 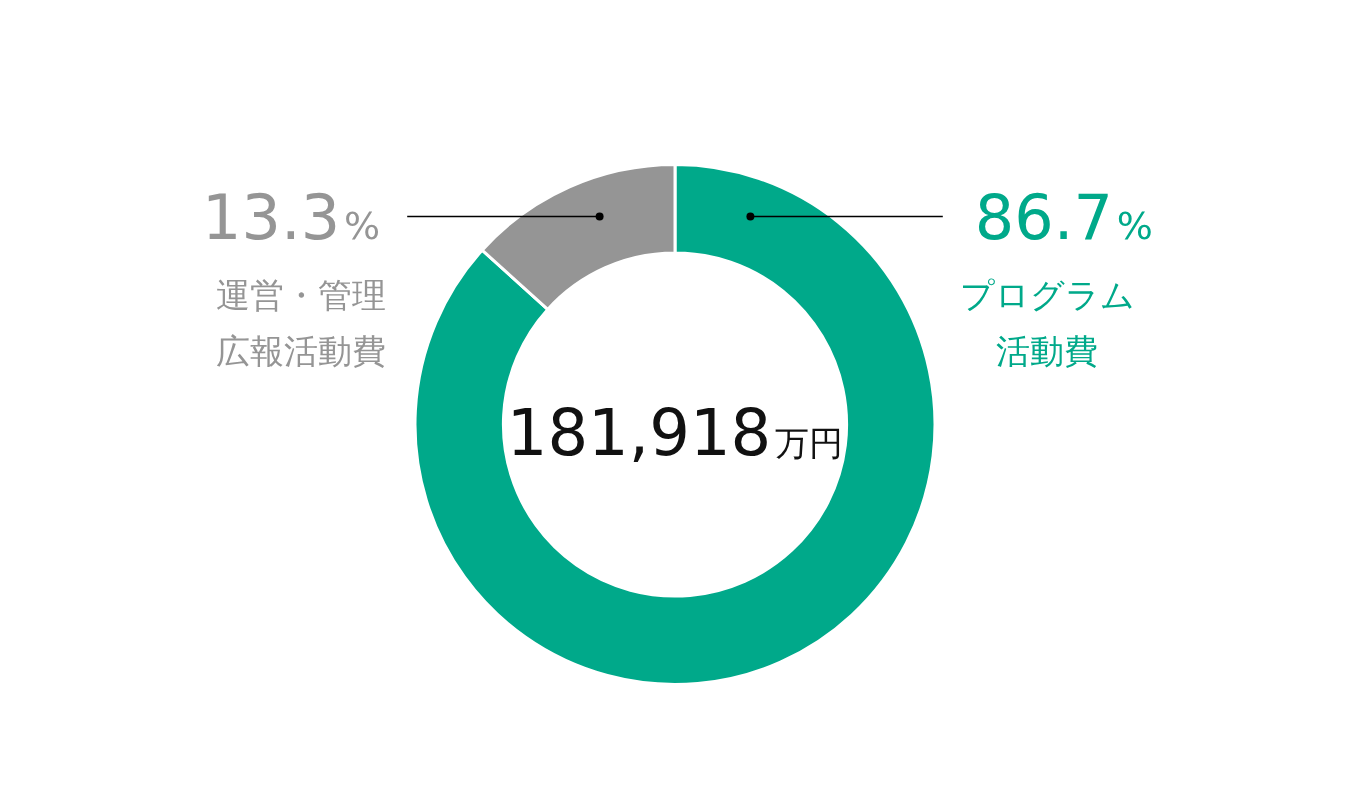 What do you see at coordinates (1047, 322) in the screenshot?
I see `slice-label: プログラム活動費` at bounding box center [1047, 322].